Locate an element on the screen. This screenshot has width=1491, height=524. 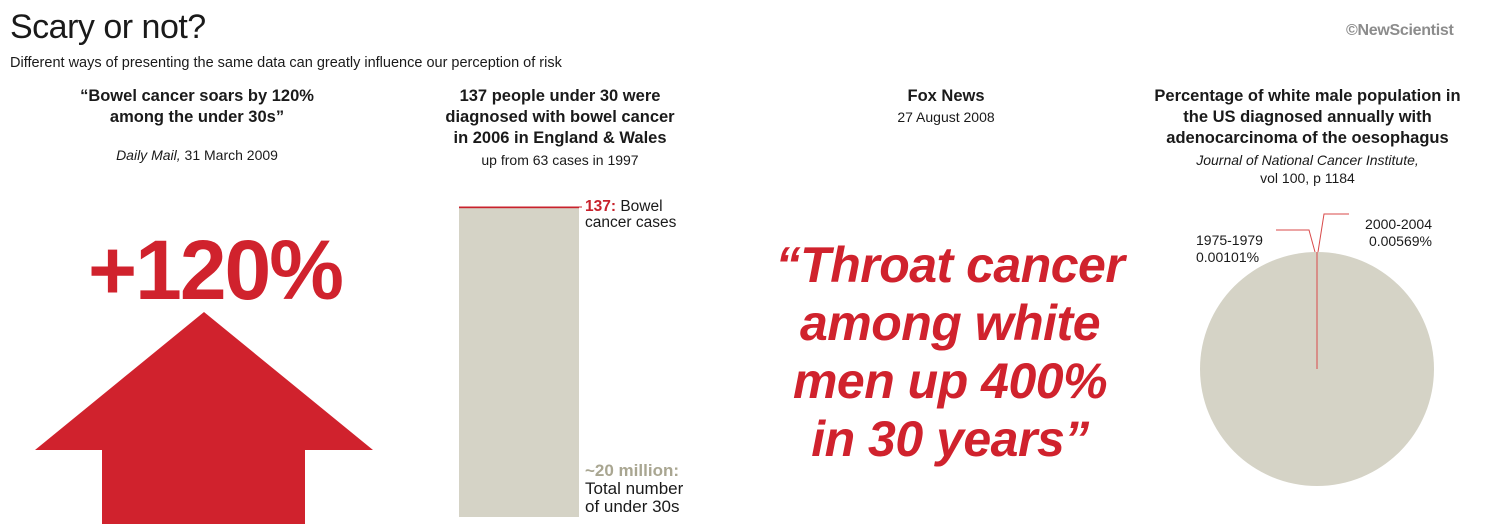
bar-label-cases-text1: Bowel is located at coordinates (639, 206).